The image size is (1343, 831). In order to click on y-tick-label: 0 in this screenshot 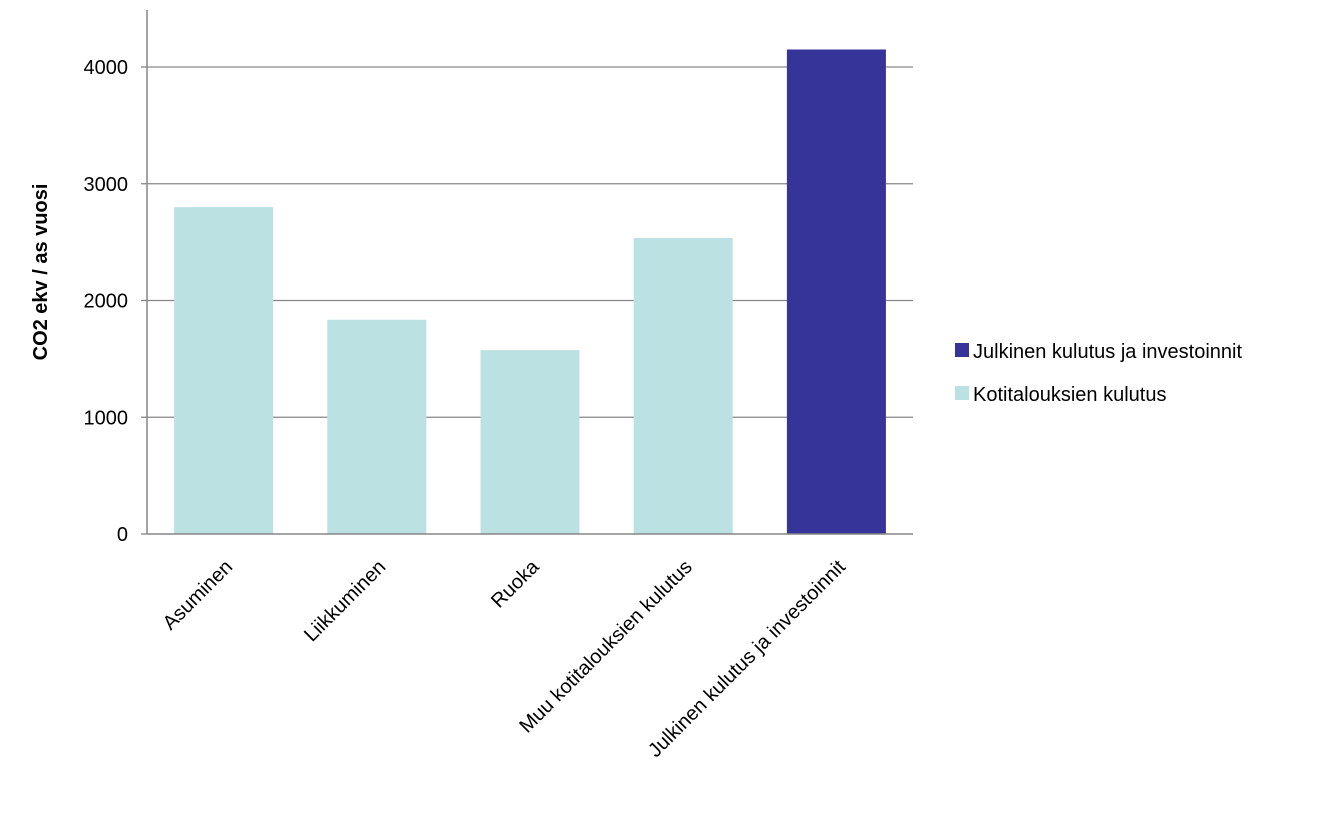, I will do `click(122, 535)`.